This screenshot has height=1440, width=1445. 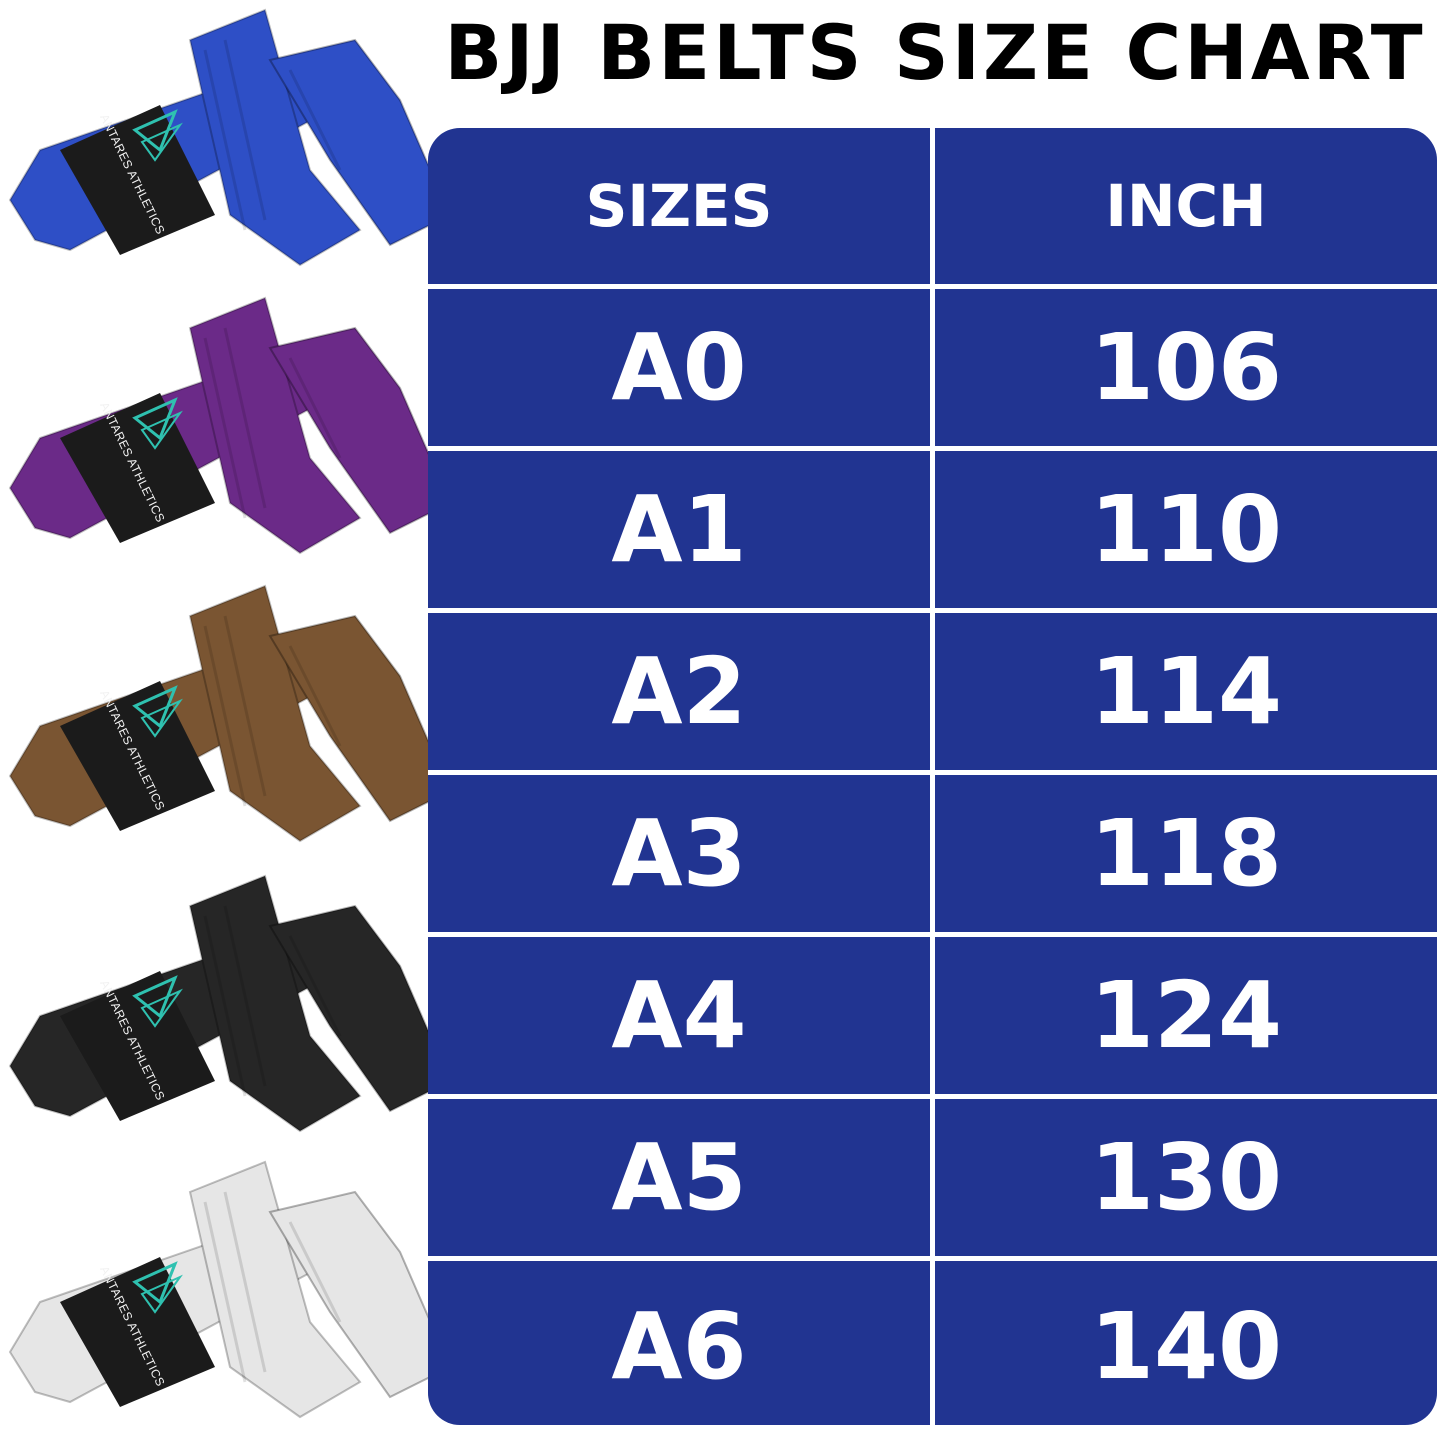 What do you see at coordinates (679, 691) in the screenshot?
I see `size-cell: A2` at bounding box center [679, 691].